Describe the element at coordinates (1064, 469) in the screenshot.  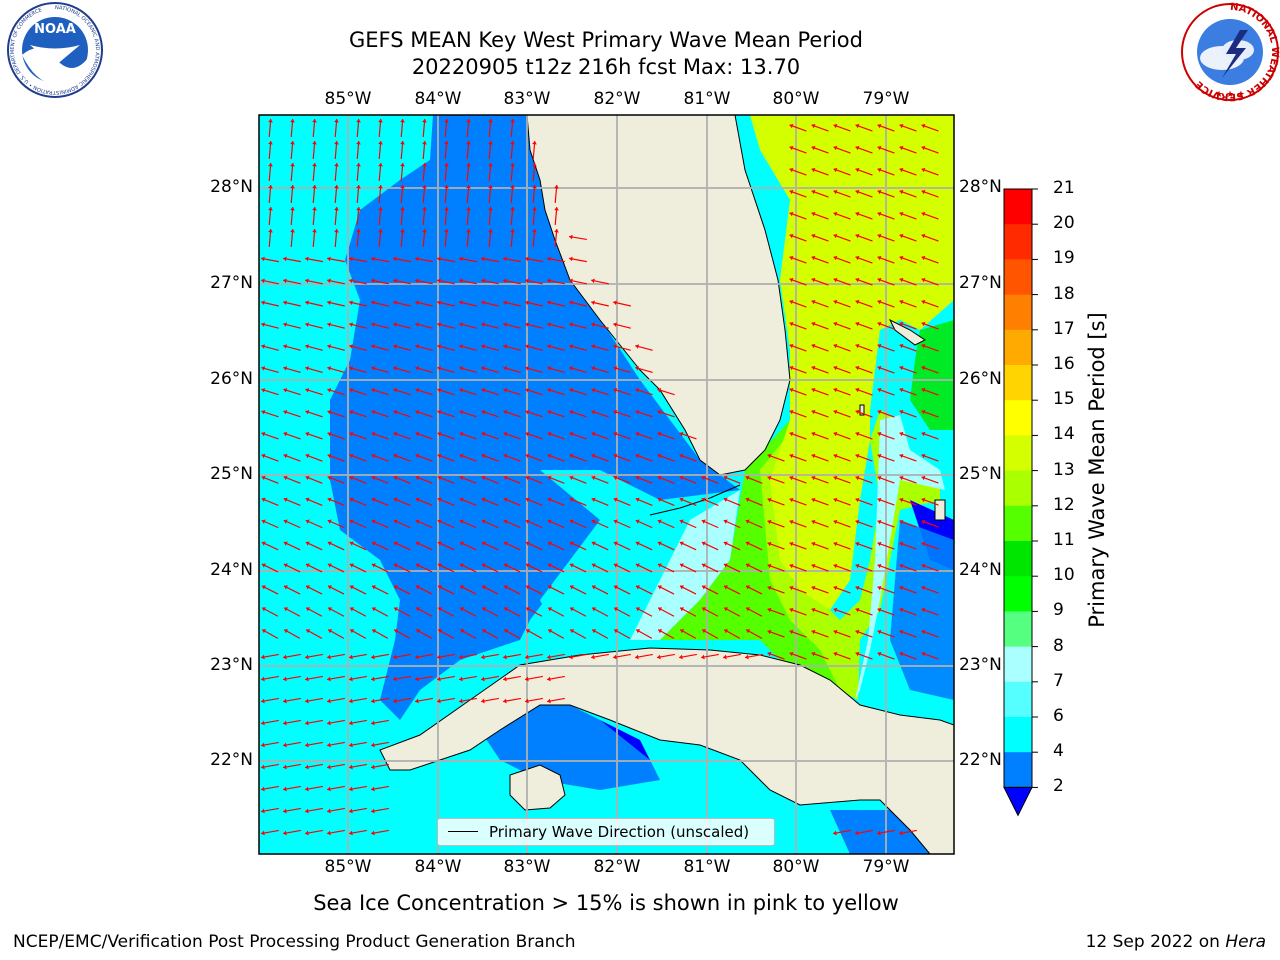
I see `colorbar-tick-label: 13` at that location.